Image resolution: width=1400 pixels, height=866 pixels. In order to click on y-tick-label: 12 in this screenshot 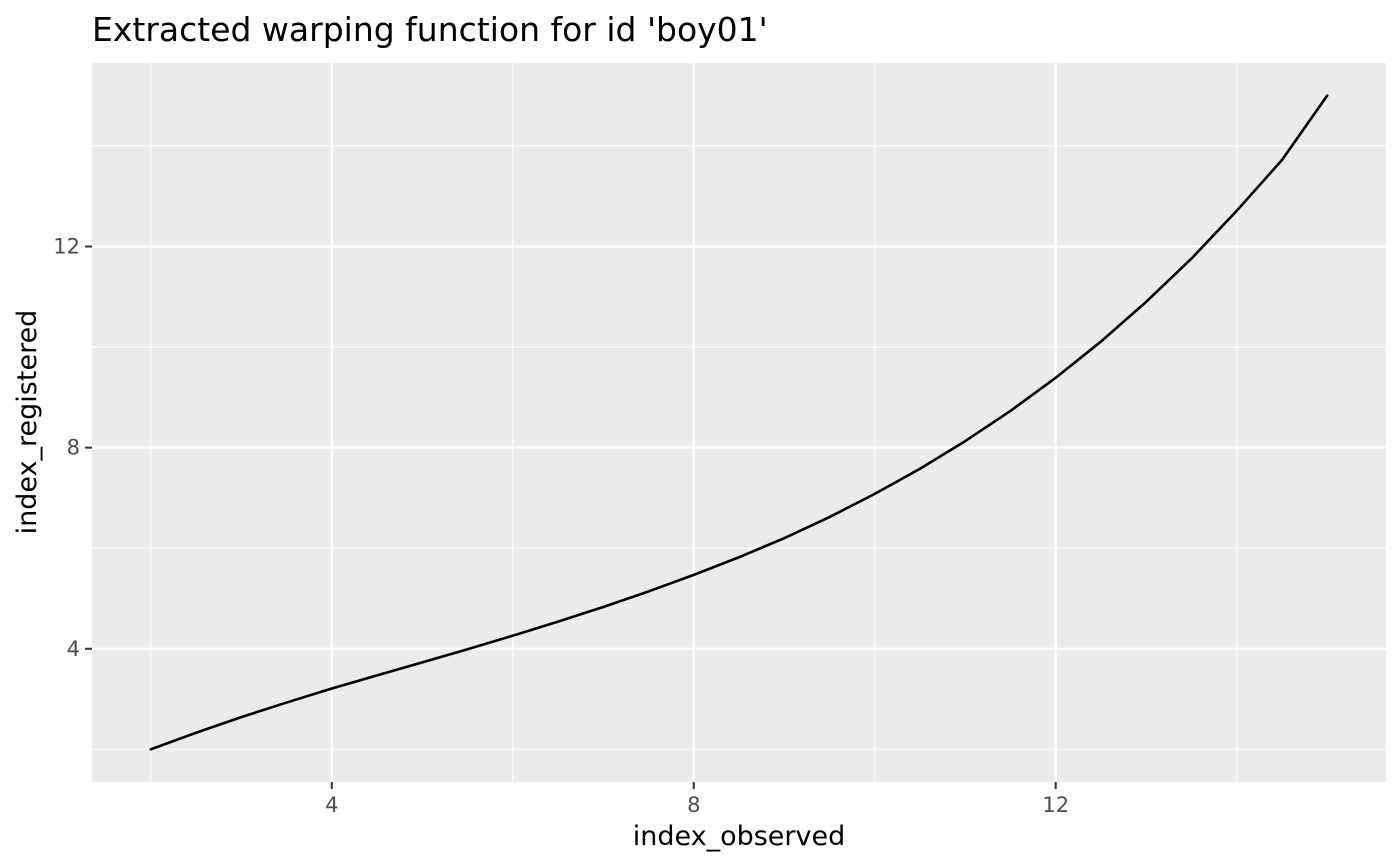, I will do `click(66, 247)`.